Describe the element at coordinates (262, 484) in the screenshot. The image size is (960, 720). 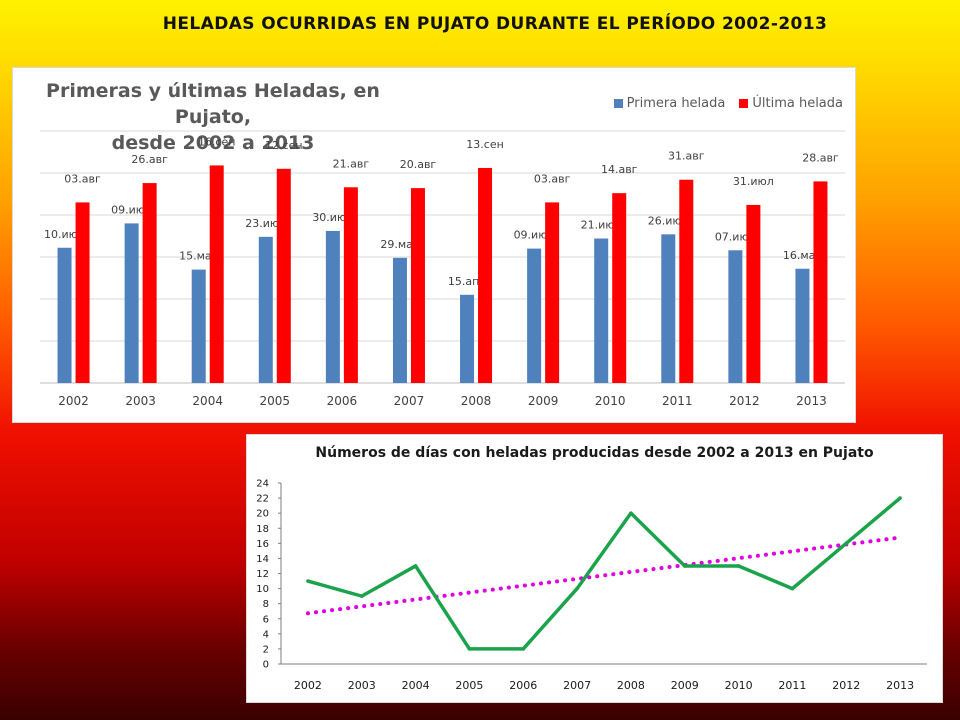
I see `y-tick-label: 24` at that location.